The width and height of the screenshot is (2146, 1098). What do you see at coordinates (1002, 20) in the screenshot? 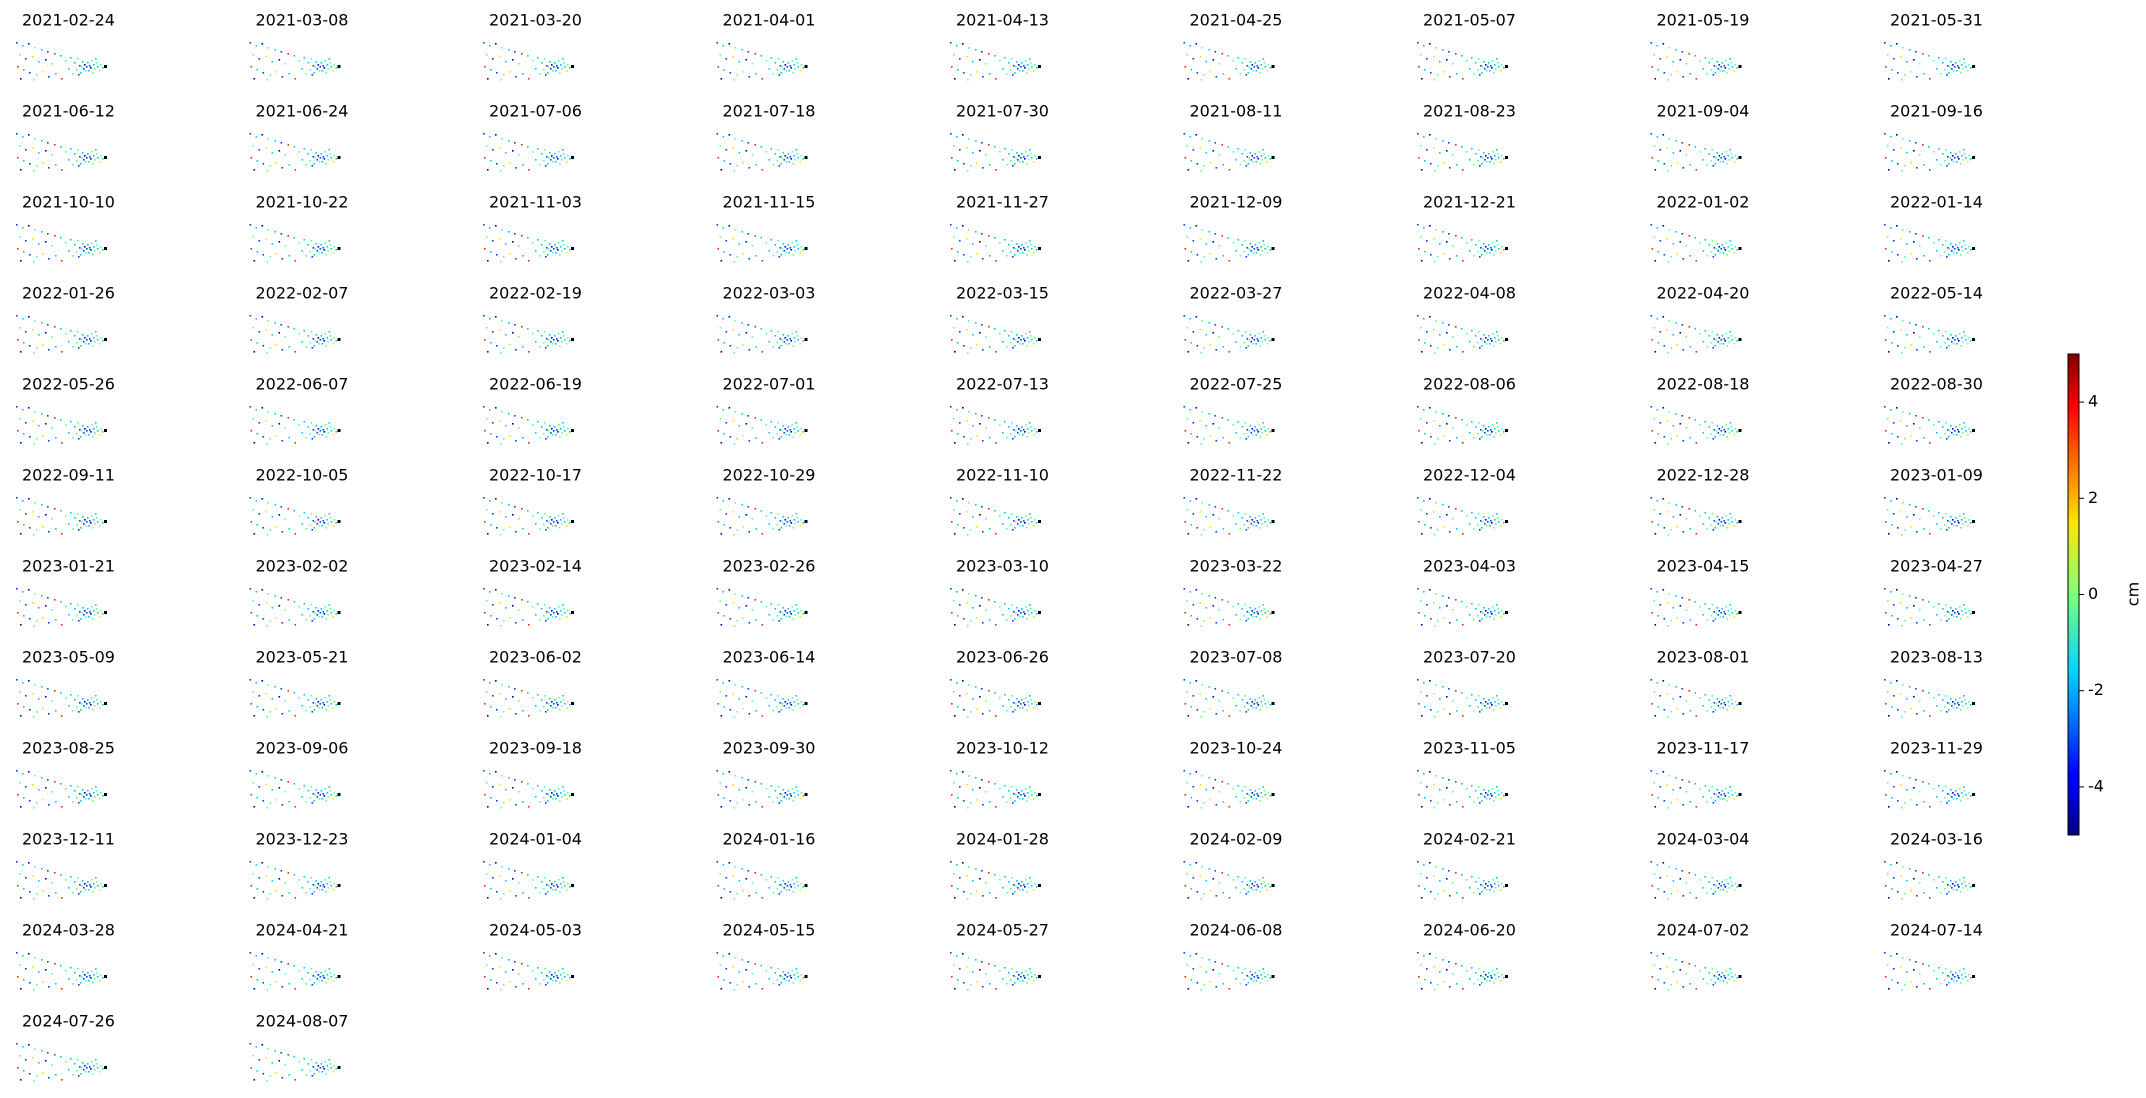
I see `panel-title: 2021-04-13` at bounding box center [1002, 20].